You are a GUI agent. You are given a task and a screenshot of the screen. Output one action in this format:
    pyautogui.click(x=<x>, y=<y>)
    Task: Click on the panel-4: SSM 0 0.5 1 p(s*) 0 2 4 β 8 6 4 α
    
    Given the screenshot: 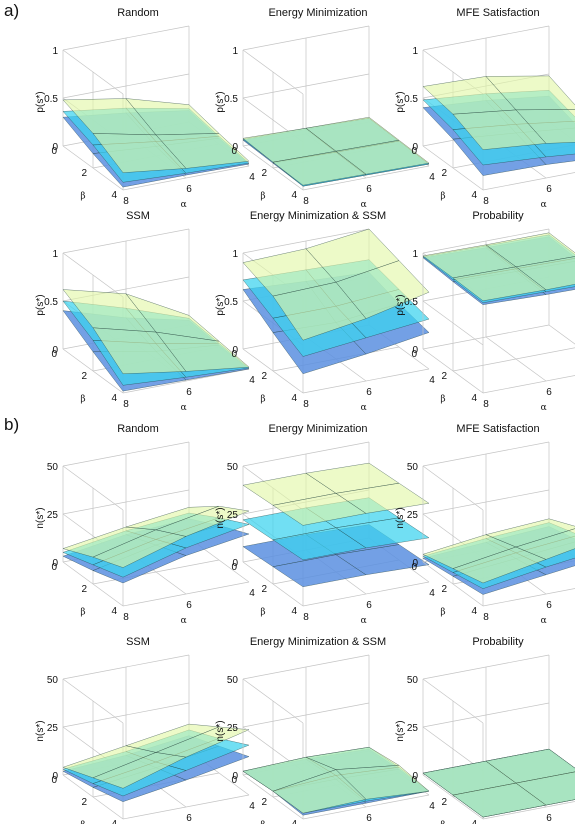 What is the action you would take?
    pyautogui.click(x=145, y=311)
    